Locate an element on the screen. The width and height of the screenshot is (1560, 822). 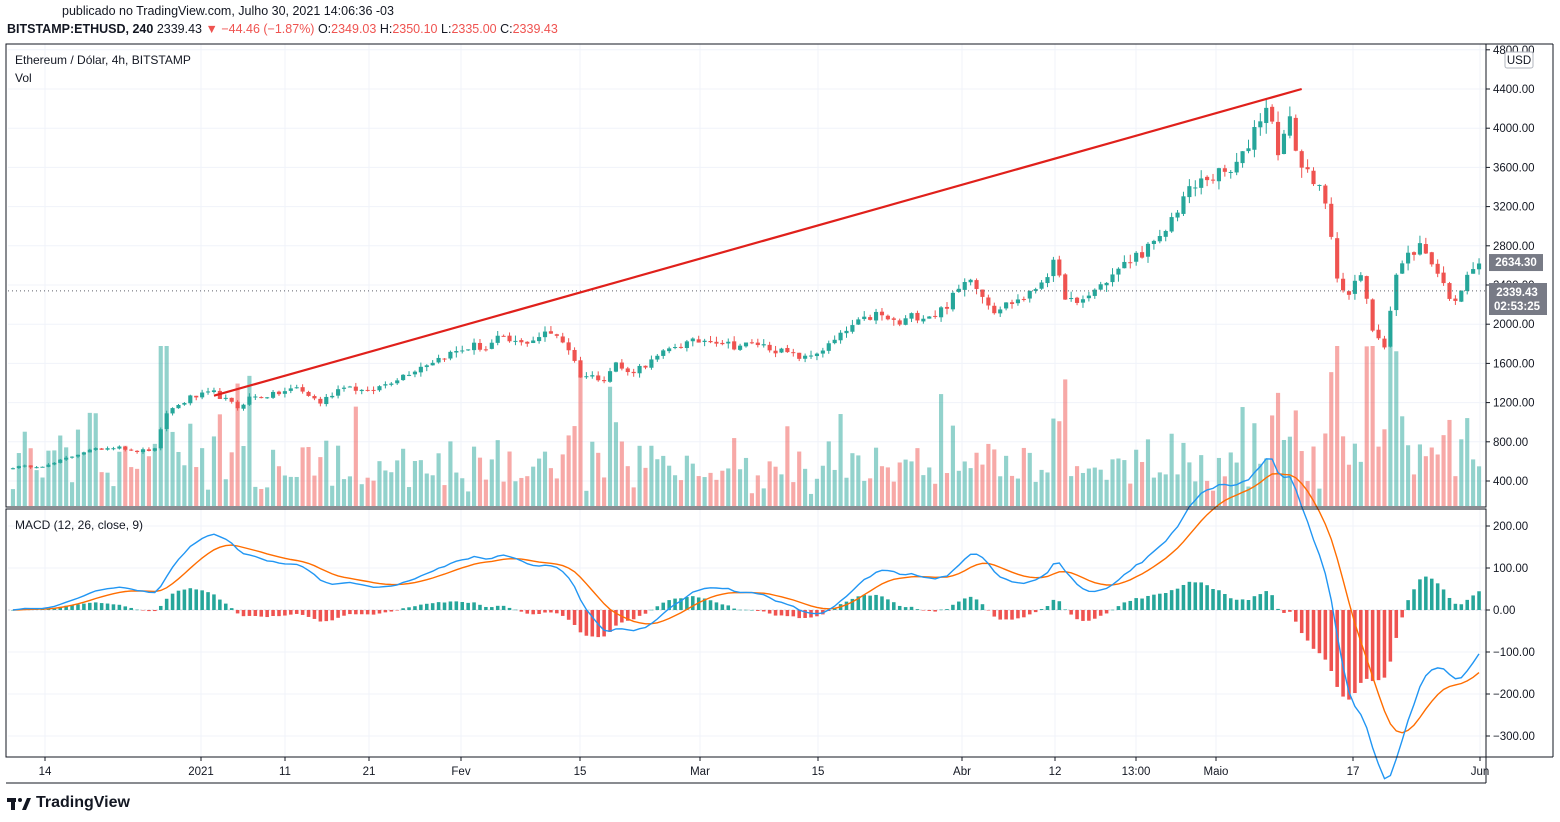
price-tick-label: 400.00 is located at coordinates (1510, 482).